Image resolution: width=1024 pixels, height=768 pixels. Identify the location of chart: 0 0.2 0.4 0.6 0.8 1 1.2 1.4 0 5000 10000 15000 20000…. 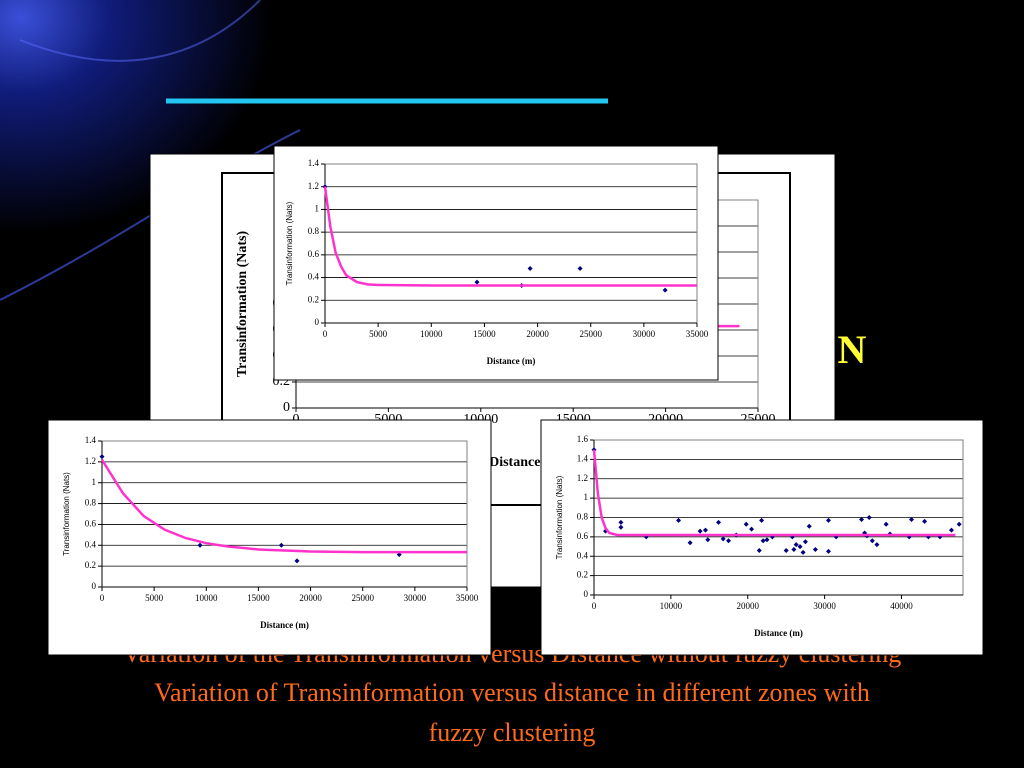
(496, 263).